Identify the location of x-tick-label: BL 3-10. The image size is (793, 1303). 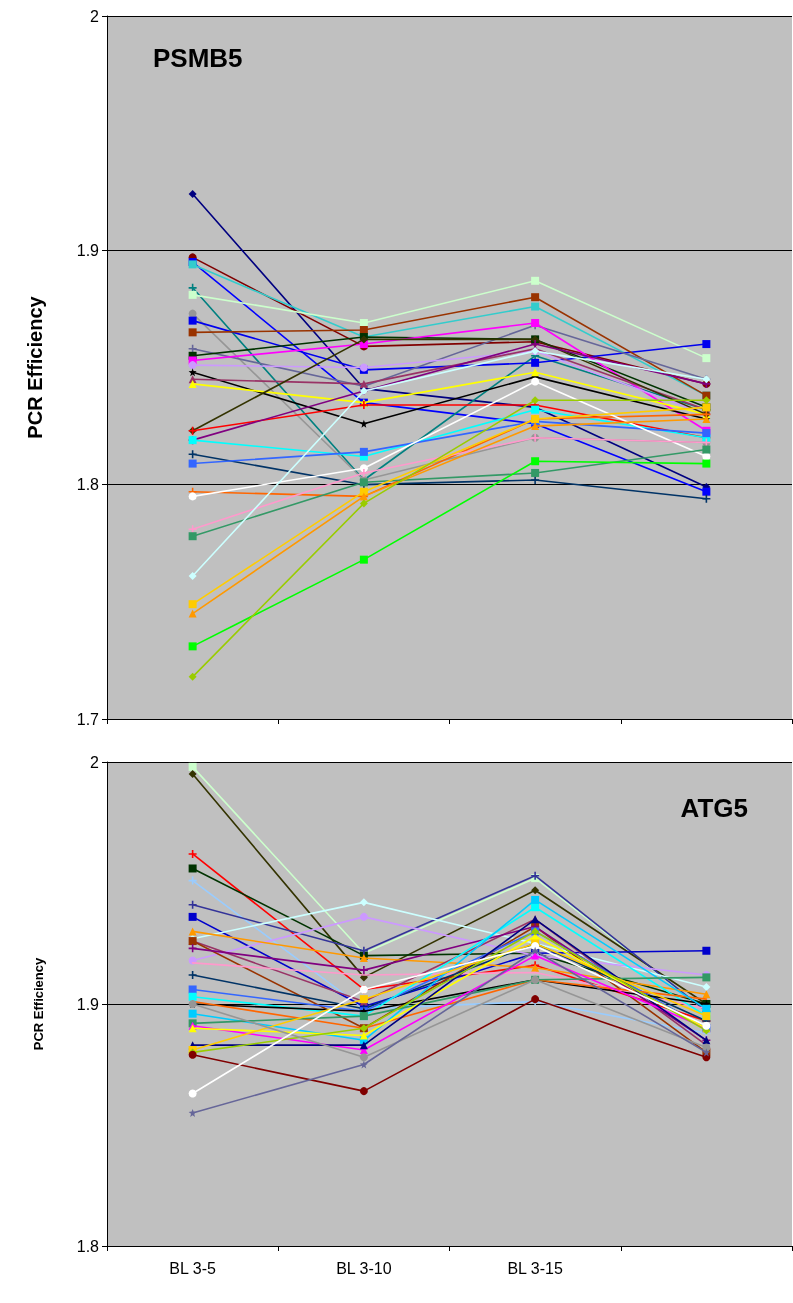
(364, 1268).